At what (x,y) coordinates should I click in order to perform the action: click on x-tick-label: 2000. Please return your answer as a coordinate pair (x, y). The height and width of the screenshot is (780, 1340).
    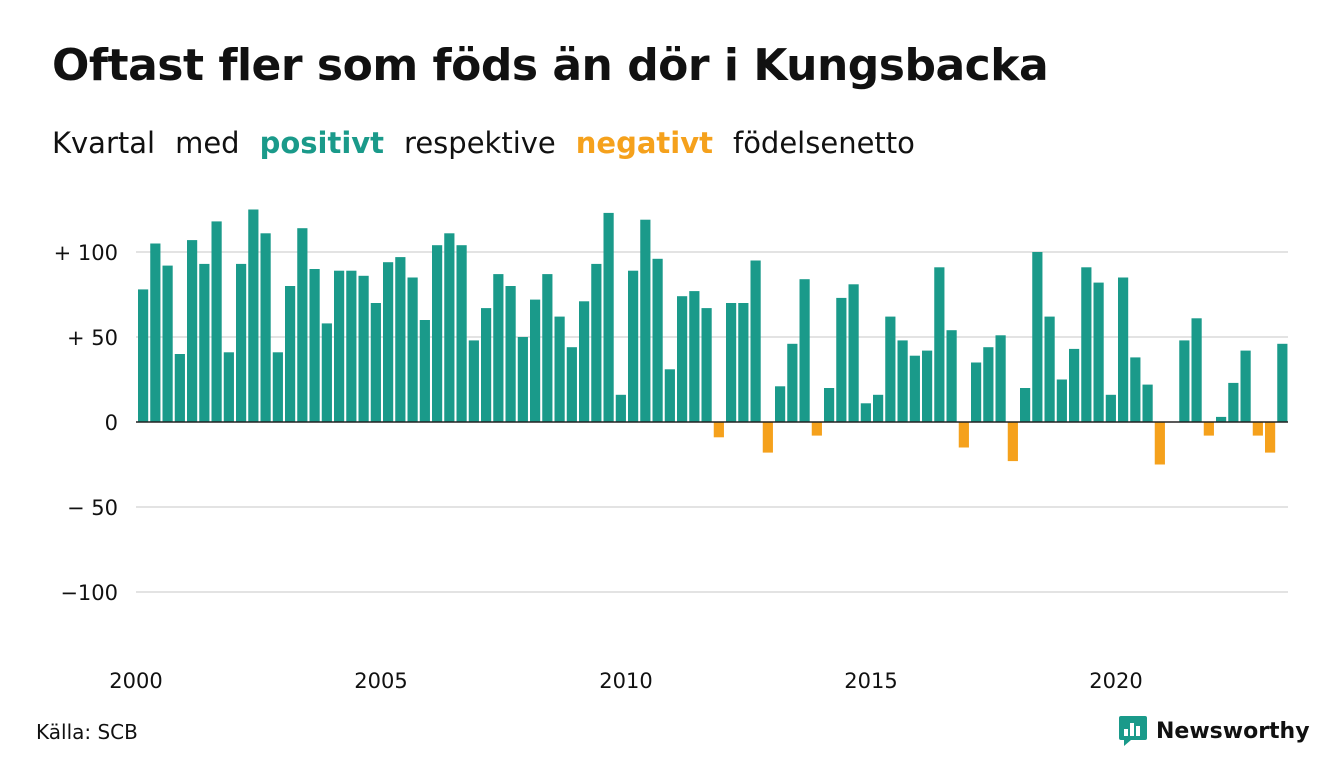
    Looking at the image, I should click on (135, 681).